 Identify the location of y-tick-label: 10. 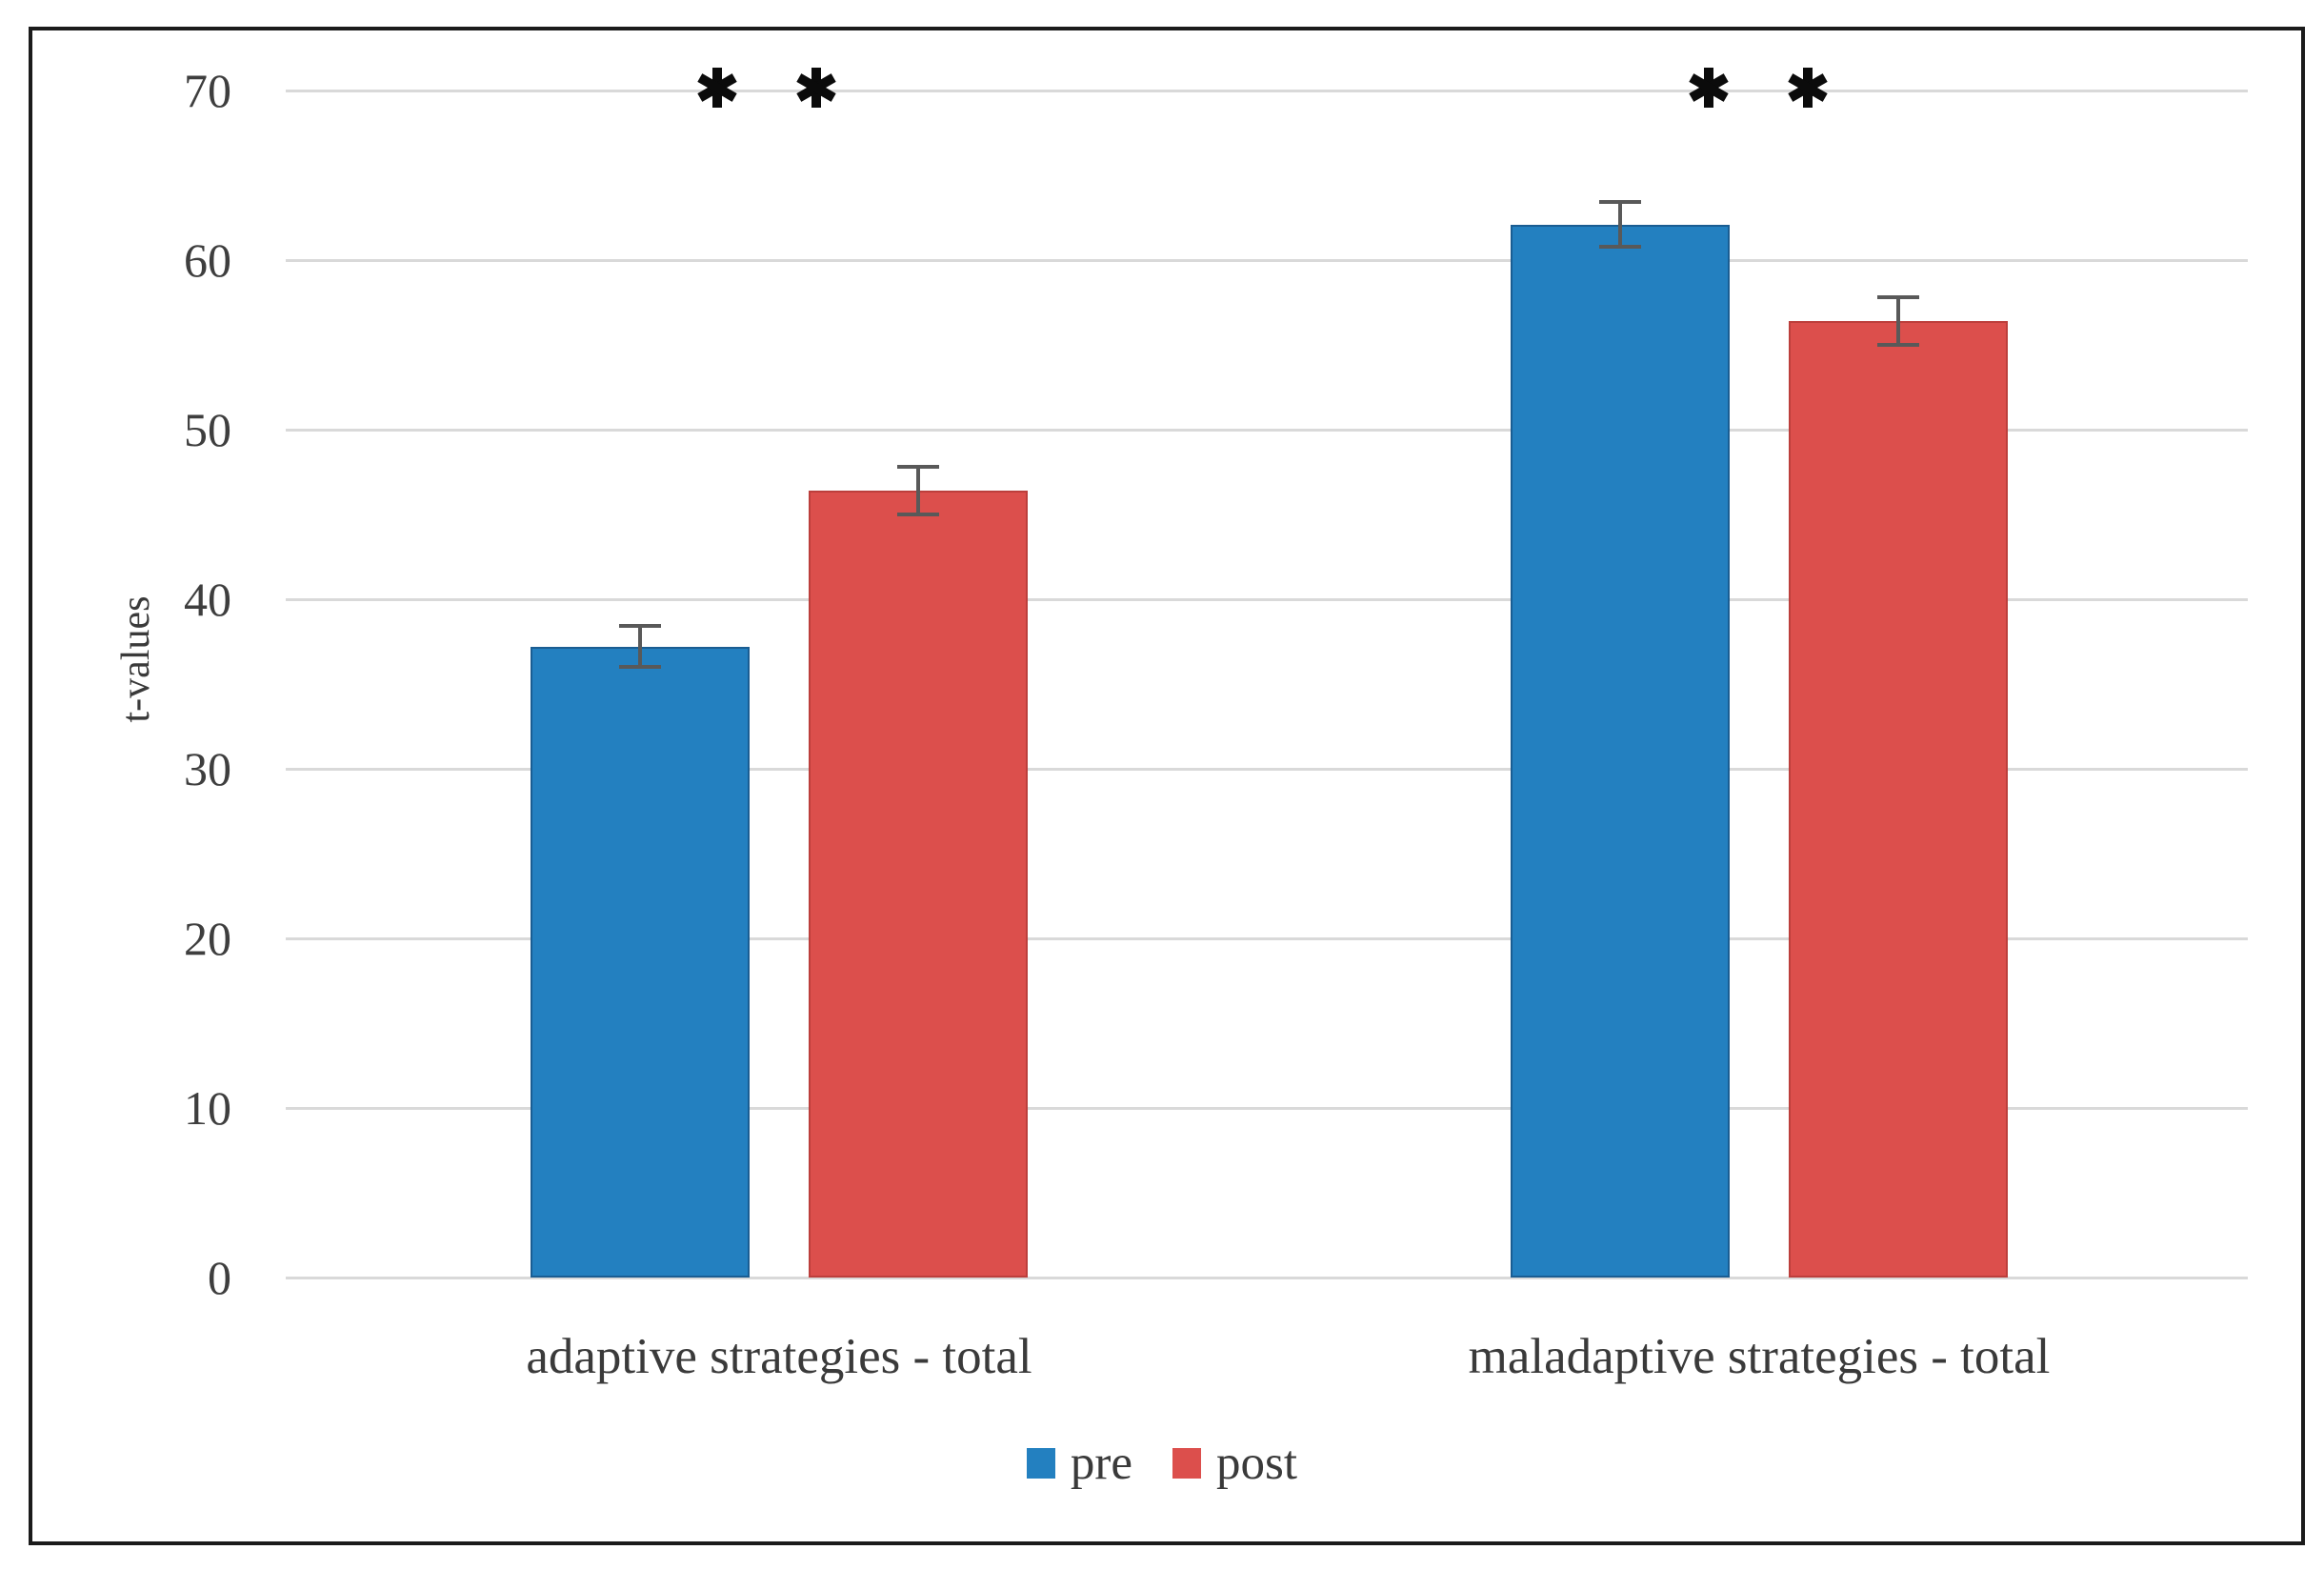
(207, 1108).